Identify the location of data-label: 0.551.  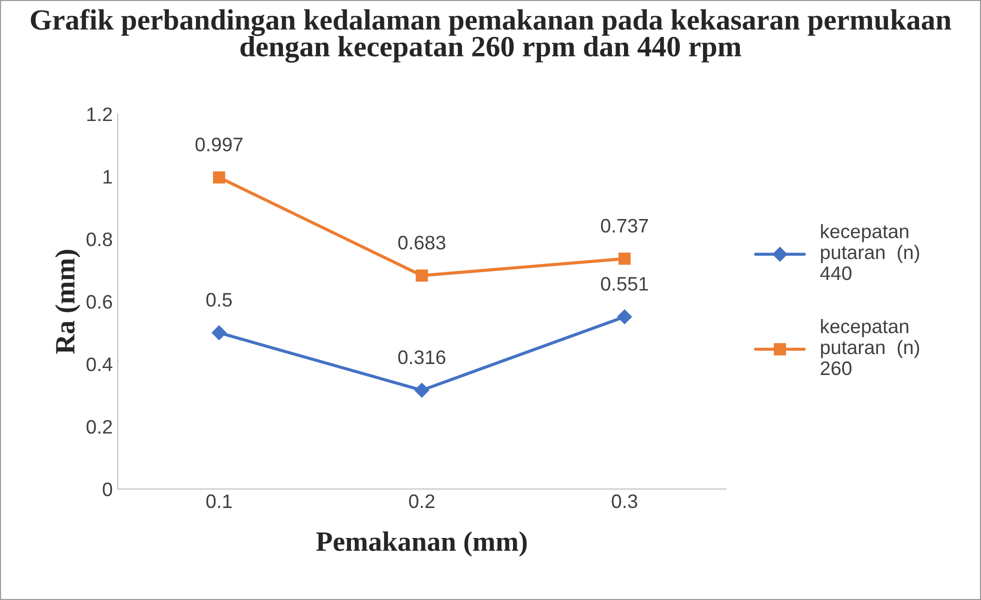
(624, 283).